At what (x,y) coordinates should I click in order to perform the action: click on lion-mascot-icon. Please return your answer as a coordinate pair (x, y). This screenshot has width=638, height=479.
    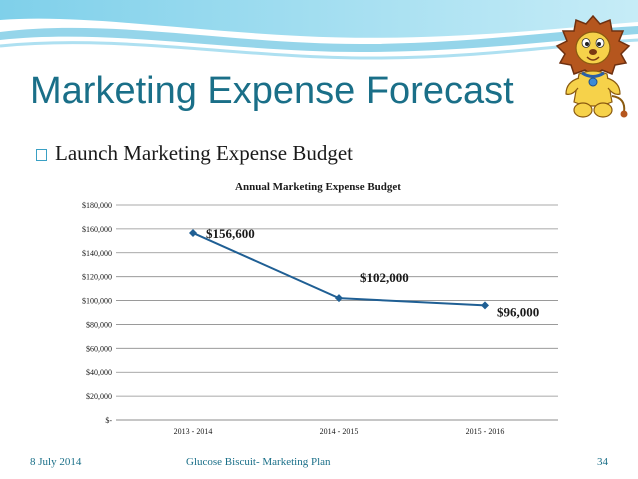
    Looking at the image, I should click on (593, 66).